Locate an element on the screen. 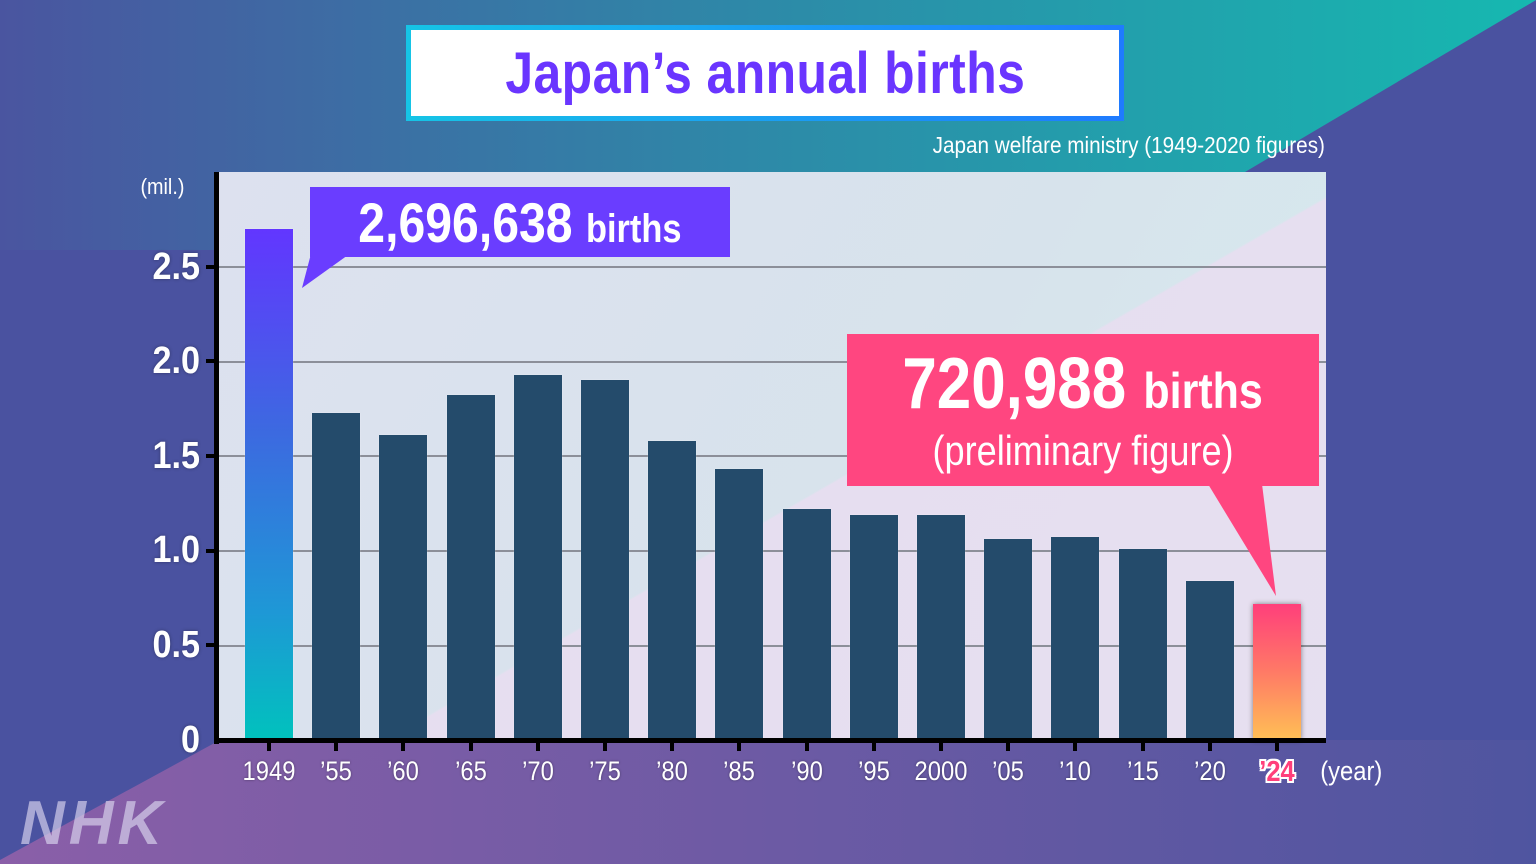 This screenshot has width=1536, height=864. callout-1949-text: 2,696,638 births is located at coordinates (519, 222).